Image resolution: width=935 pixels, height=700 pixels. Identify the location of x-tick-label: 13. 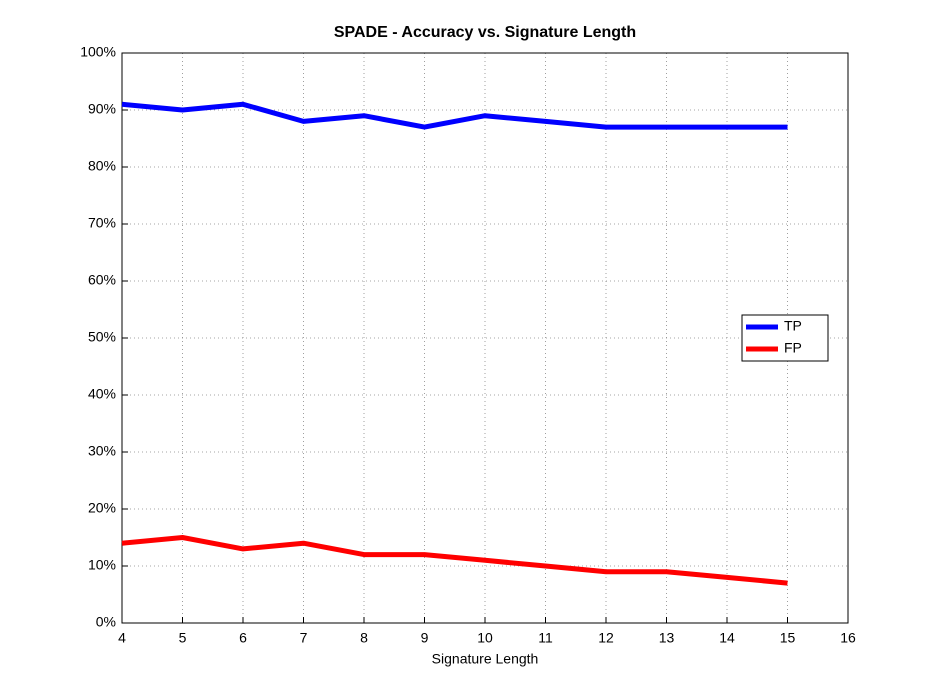
(667, 638).